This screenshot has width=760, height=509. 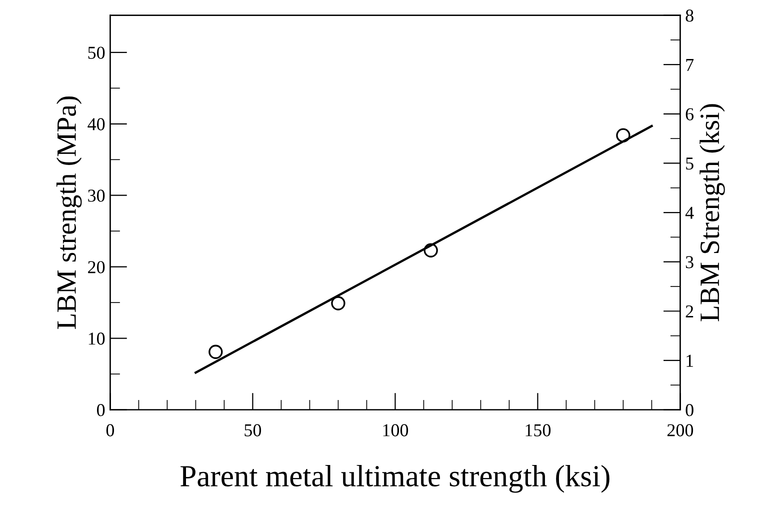 I want to click on y2-axis-title: LBM Strength (ksi), so click(x=712, y=213).